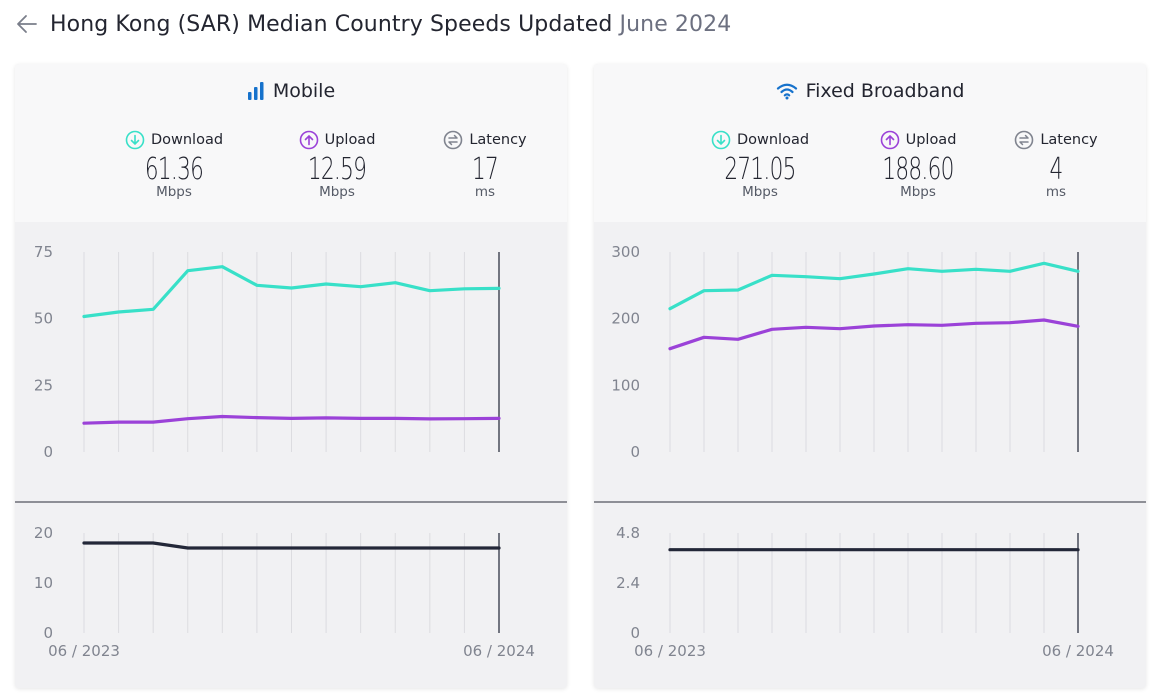  What do you see at coordinates (43, 319) in the screenshot?
I see `y-tick-label: 50` at bounding box center [43, 319].